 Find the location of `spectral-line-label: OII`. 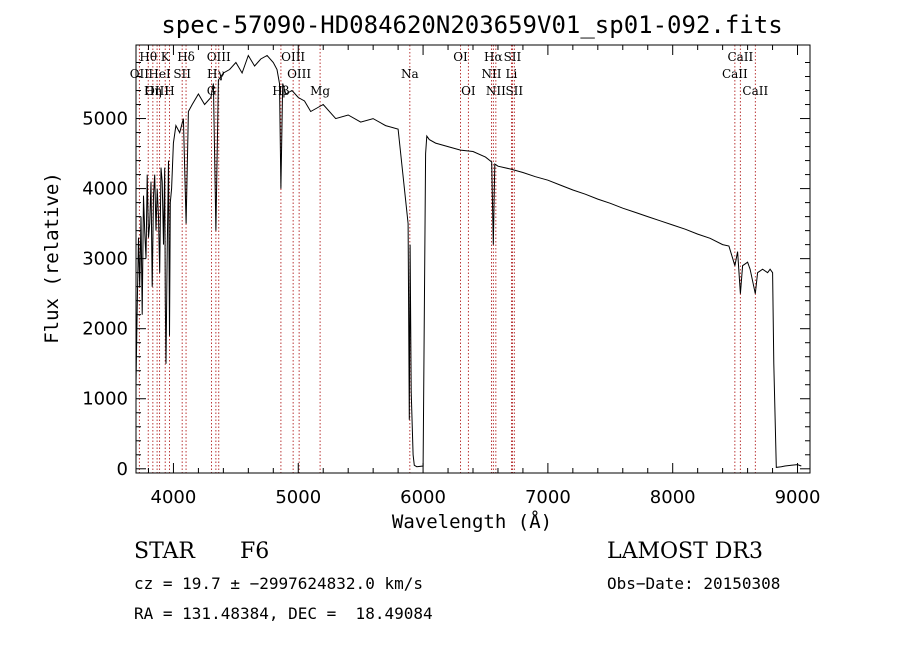

spectral-line-label: OII is located at coordinates (140, 74).